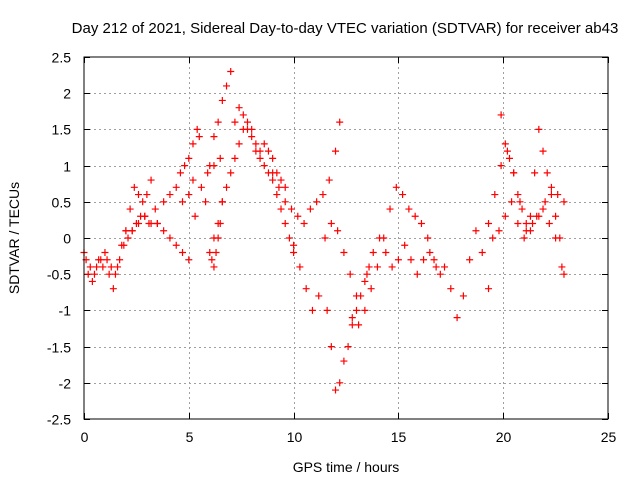 The width and height of the screenshot is (640, 480). Describe the element at coordinates (504, 437) in the screenshot. I see `x-tick-label: 20` at that location.